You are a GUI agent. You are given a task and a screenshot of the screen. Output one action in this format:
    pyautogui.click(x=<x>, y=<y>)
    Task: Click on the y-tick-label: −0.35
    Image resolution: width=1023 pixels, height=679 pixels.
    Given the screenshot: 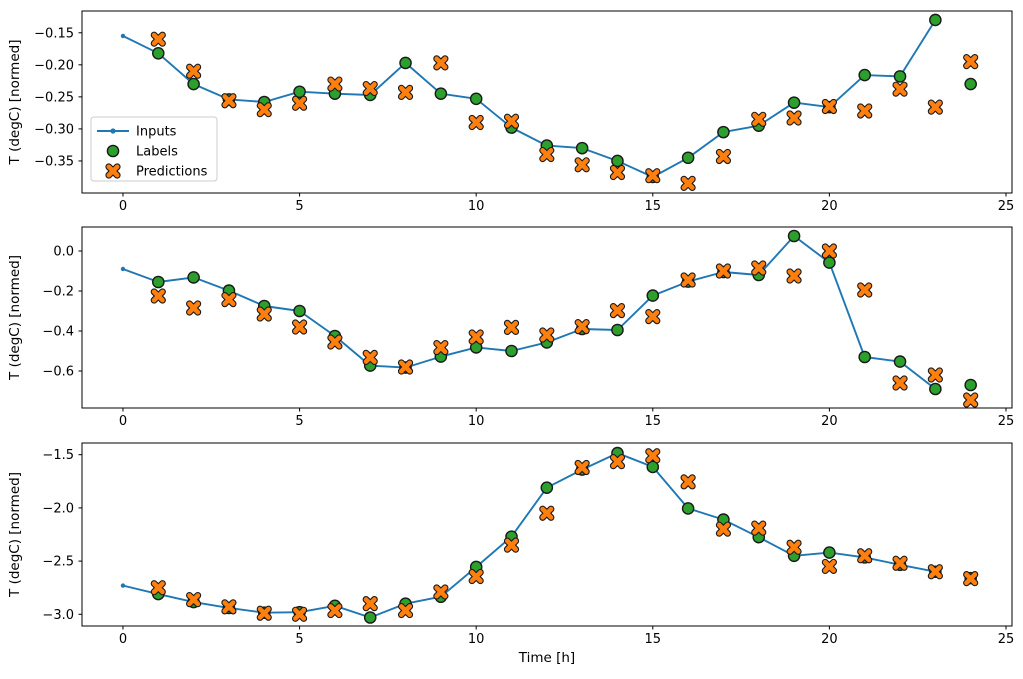 What is the action you would take?
    pyautogui.click(x=54, y=161)
    